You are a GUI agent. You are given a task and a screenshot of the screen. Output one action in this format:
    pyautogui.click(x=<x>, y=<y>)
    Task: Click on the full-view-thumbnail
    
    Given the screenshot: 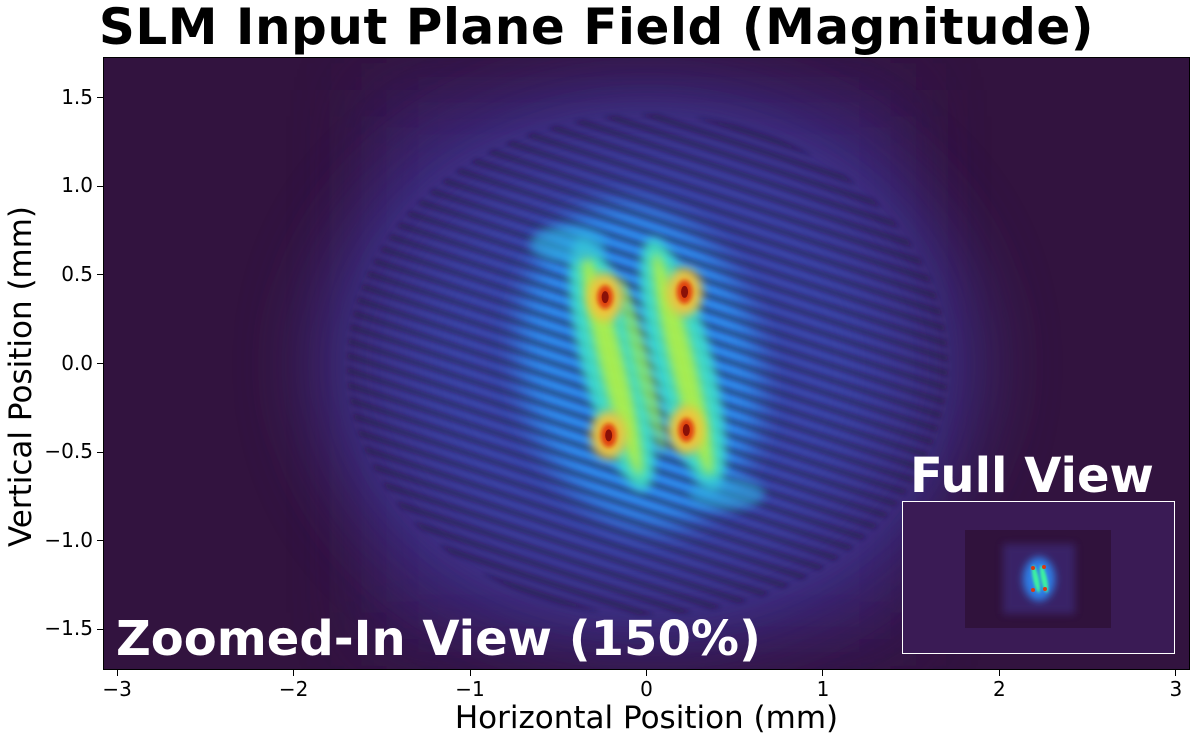 What is the action you would take?
    pyautogui.click(x=1038, y=577)
    